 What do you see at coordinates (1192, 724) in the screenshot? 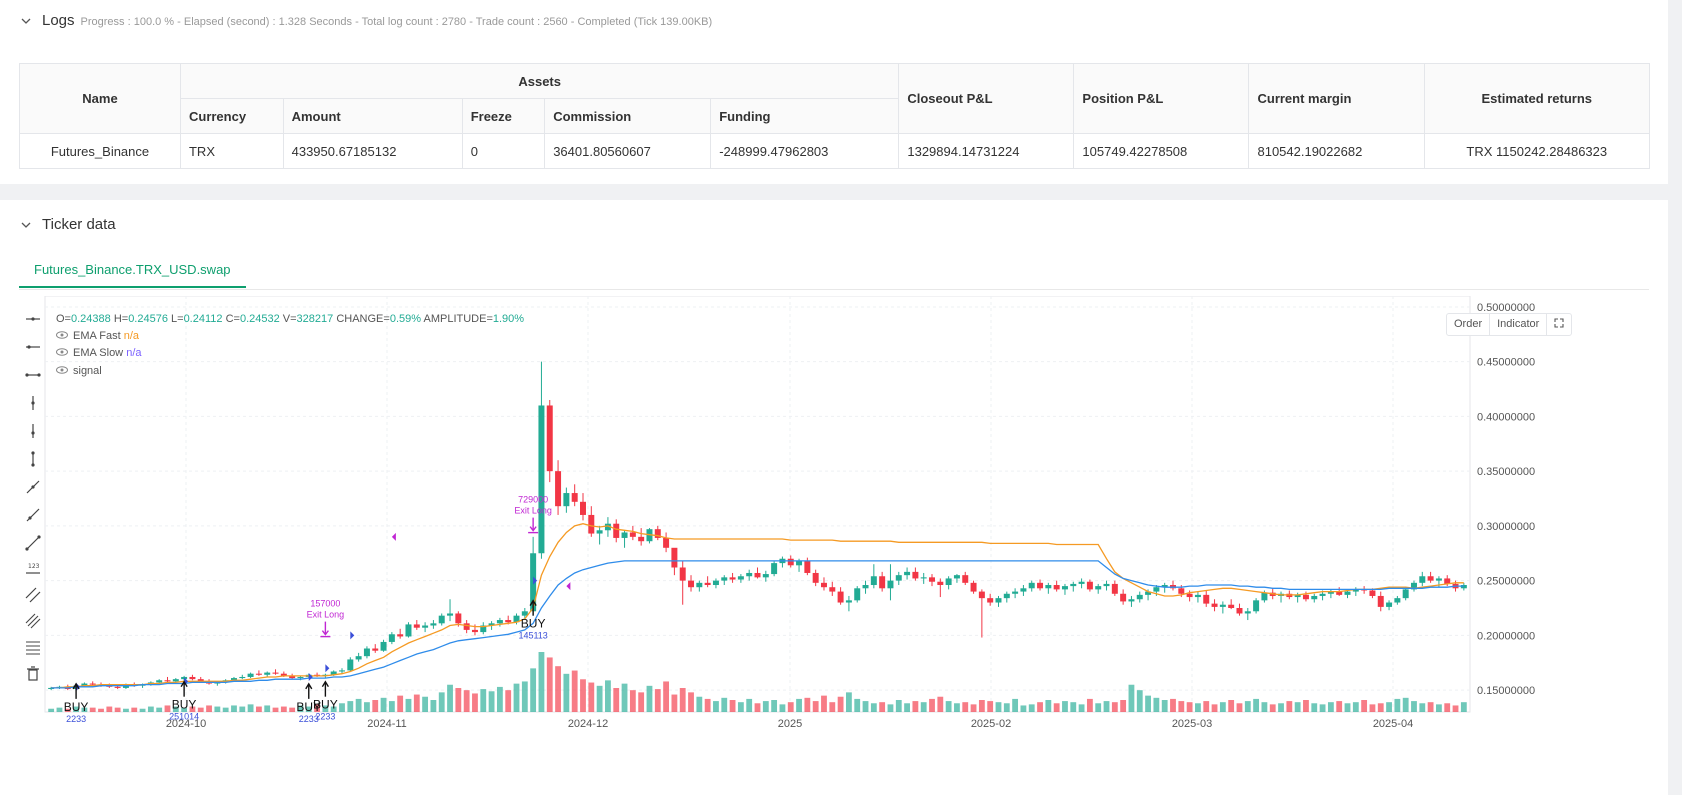
I see `x-tick-label: 2025-03` at bounding box center [1192, 724].